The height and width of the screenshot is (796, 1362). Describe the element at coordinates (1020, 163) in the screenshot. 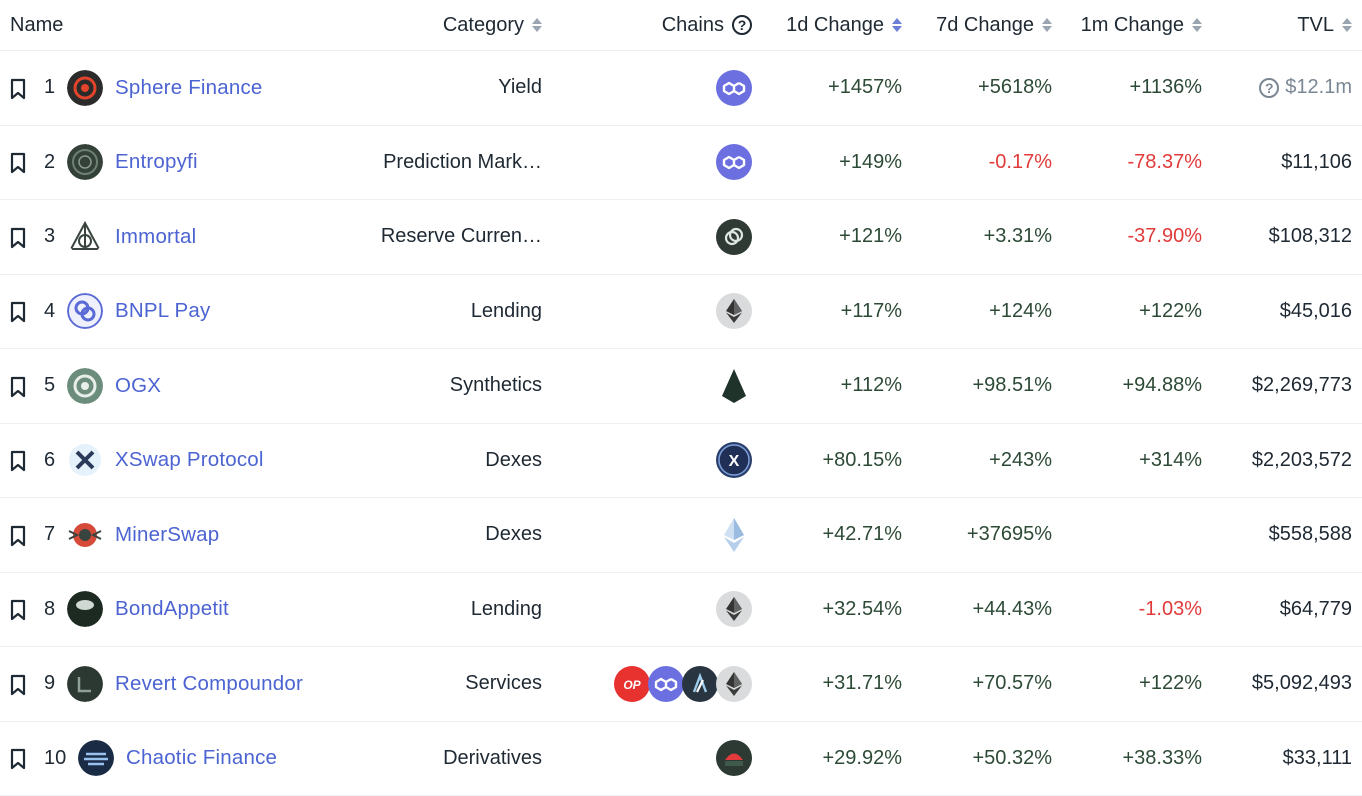

I see `change-7d-value: -0.17%` at that location.